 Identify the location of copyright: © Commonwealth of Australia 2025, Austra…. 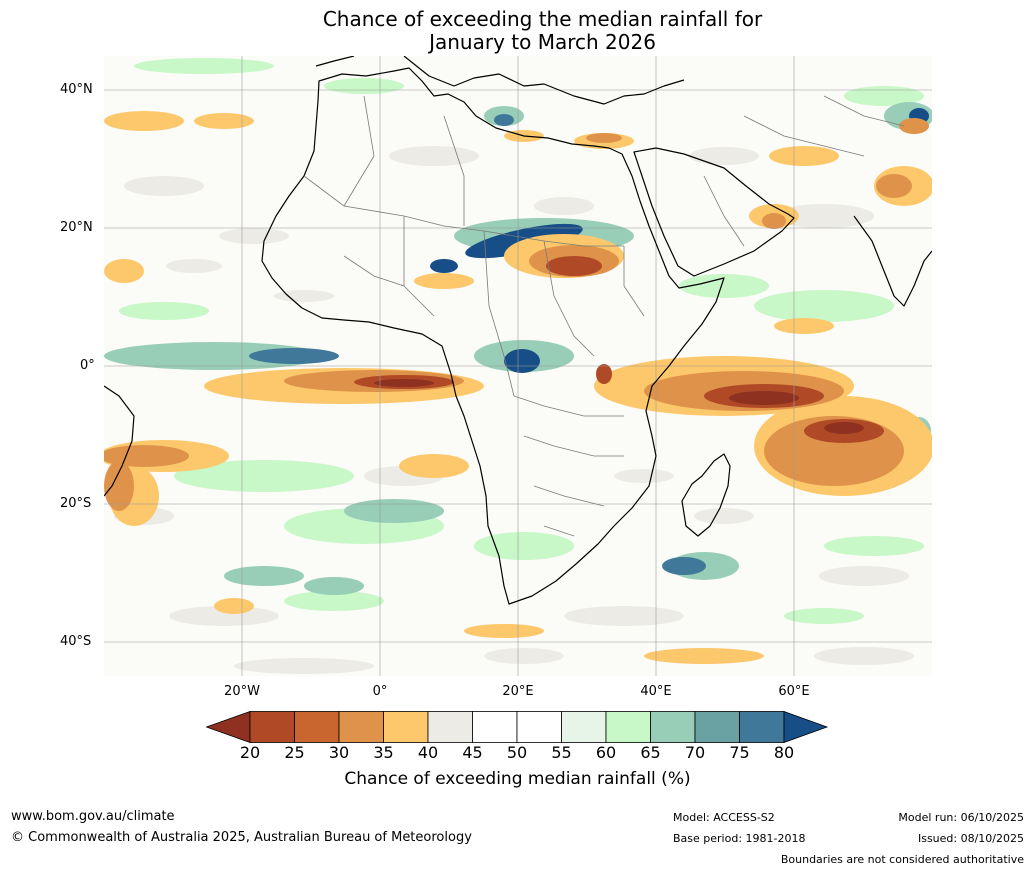
(241, 837).